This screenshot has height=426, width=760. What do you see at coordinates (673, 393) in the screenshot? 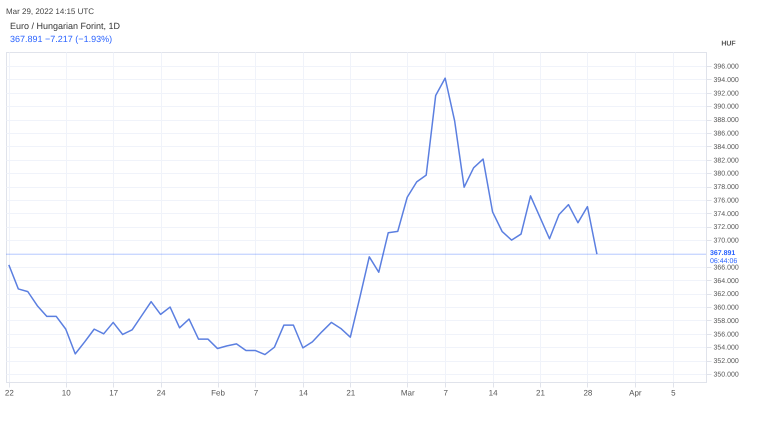
I see `x-tick-label: 5` at bounding box center [673, 393].